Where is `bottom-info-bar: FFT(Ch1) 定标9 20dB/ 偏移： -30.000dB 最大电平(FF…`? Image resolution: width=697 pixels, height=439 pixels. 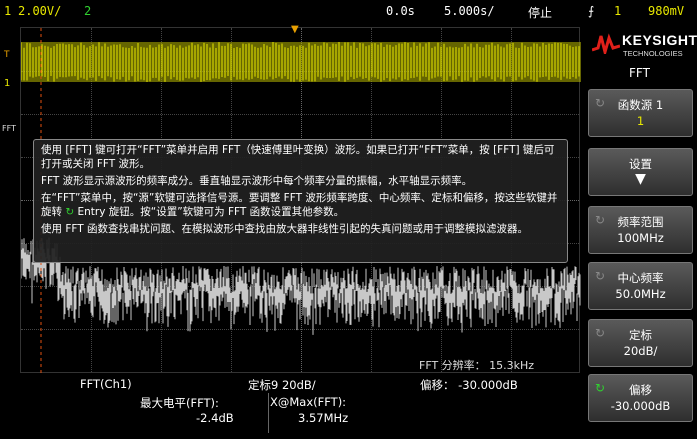
bottom-info-bar: FFT(Ch1) 定标9 20dB/ 偏移： -30.000dB 最大电平(FF… is located at coordinates (291, 407).